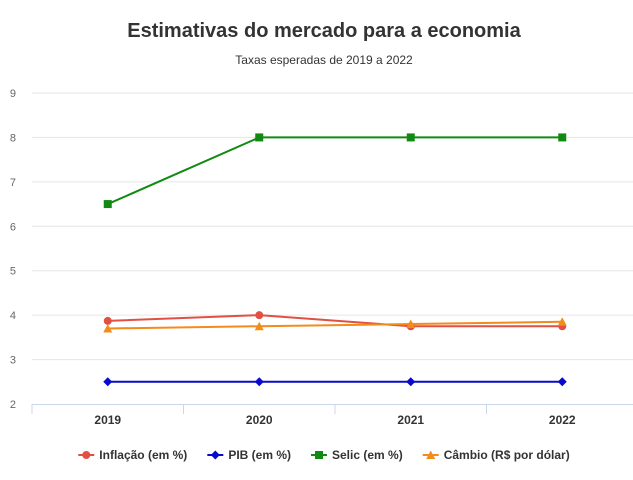 This screenshot has width=633, height=480. I want to click on y-tick-label: 2, so click(13, 405).